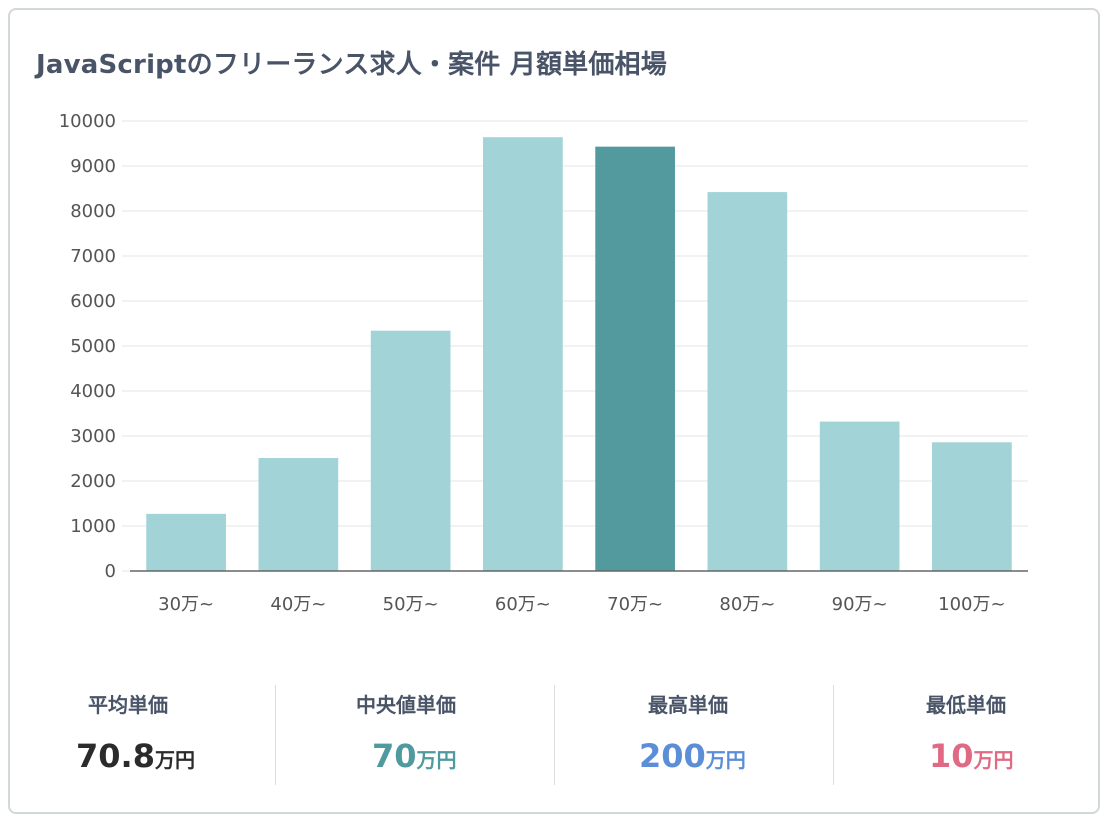 This screenshot has height=820, width=1110. I want to click on stat-label-min: 最低単価, so click(966, 705).